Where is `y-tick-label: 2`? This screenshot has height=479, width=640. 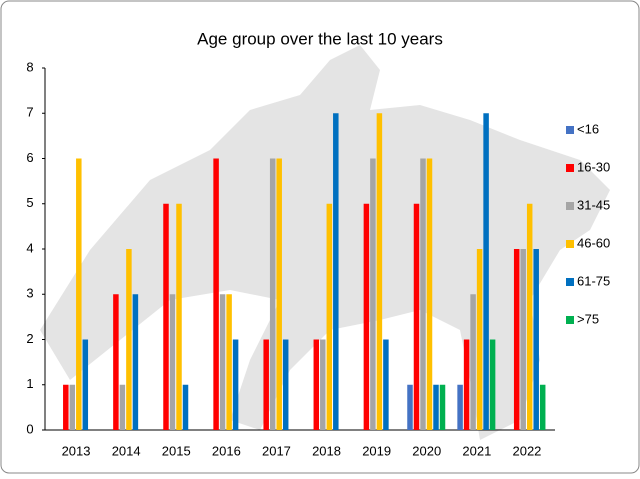 y-tick-label: 2 is located at coordinates (29, 338).